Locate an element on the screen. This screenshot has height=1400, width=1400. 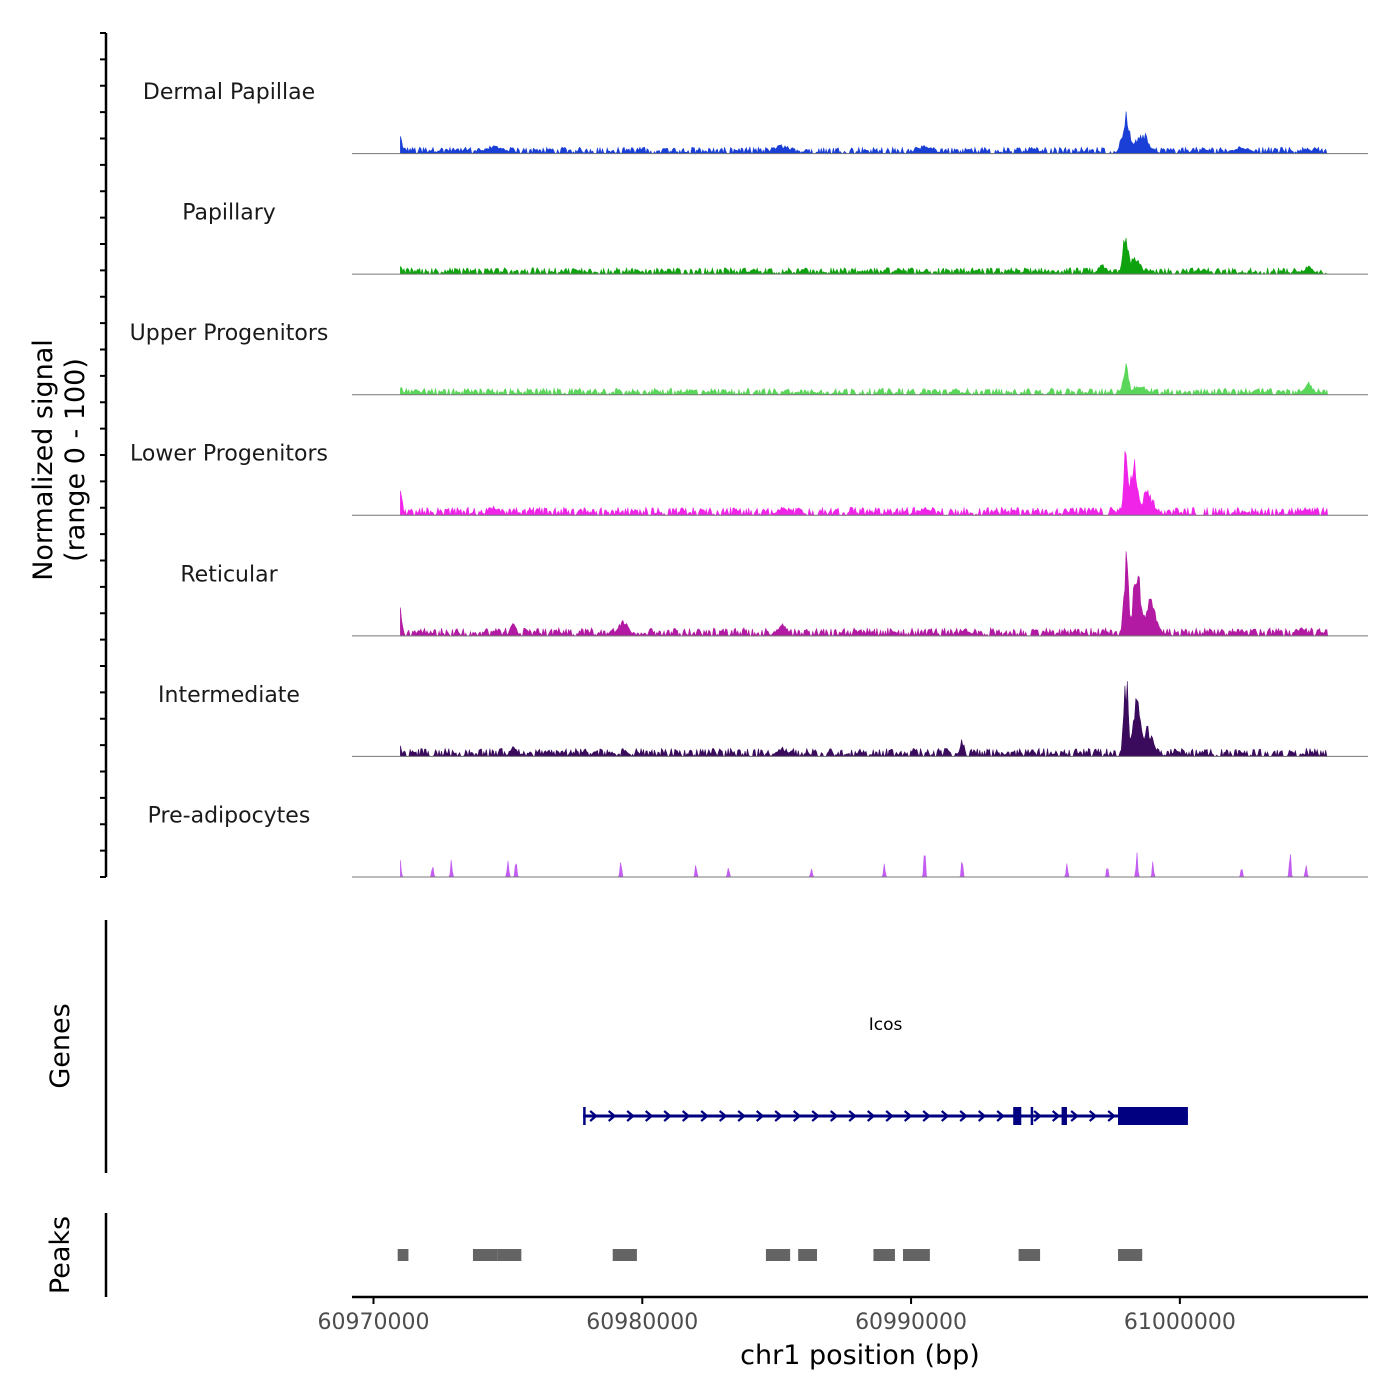
signal-track: Reticular is located at coordinates (774, 594).